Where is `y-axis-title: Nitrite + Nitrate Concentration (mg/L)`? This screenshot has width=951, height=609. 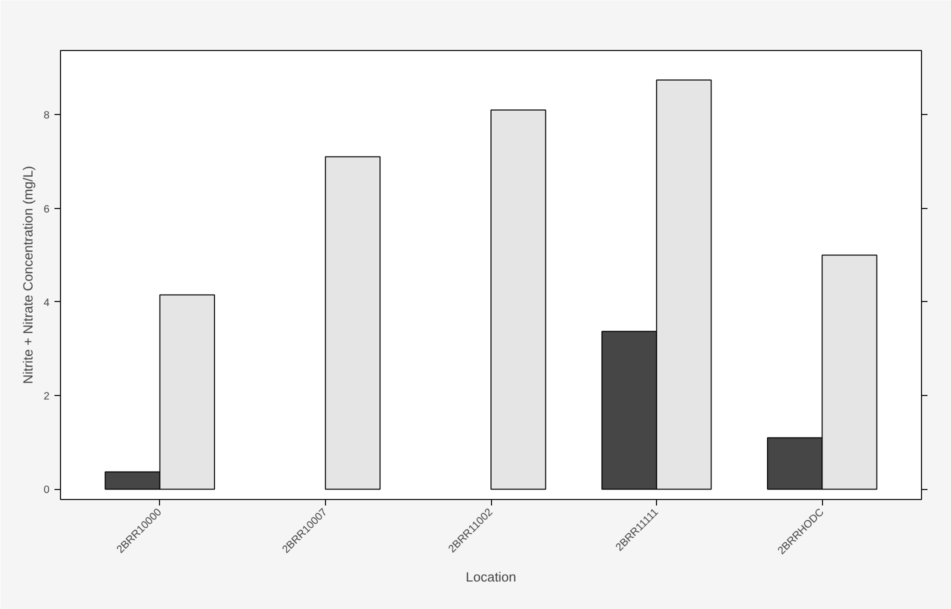
y-axis-title: Nitrite + Nitrate Concentration (mg/L) is located at coordinates (28, 275).